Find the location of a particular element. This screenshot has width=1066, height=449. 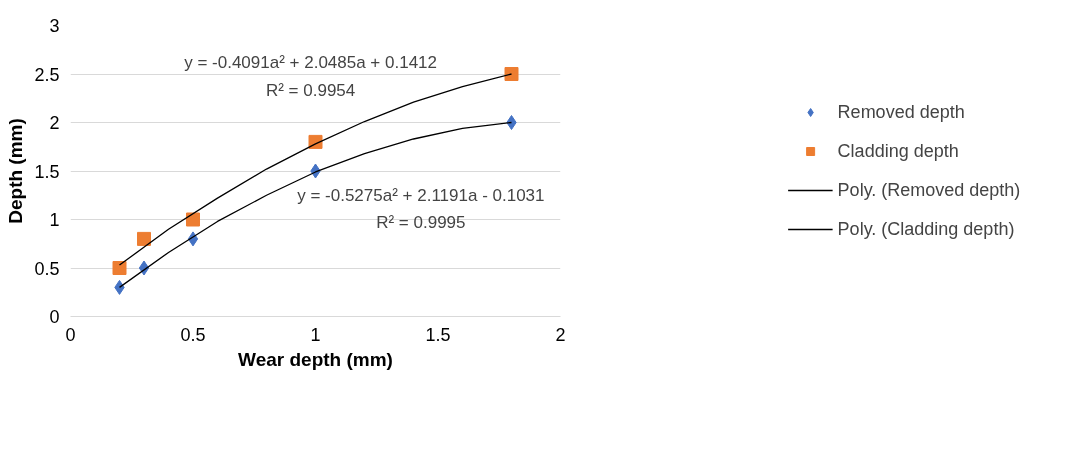

y-tick-label: 2.5 is located at coordinates (47, 74).